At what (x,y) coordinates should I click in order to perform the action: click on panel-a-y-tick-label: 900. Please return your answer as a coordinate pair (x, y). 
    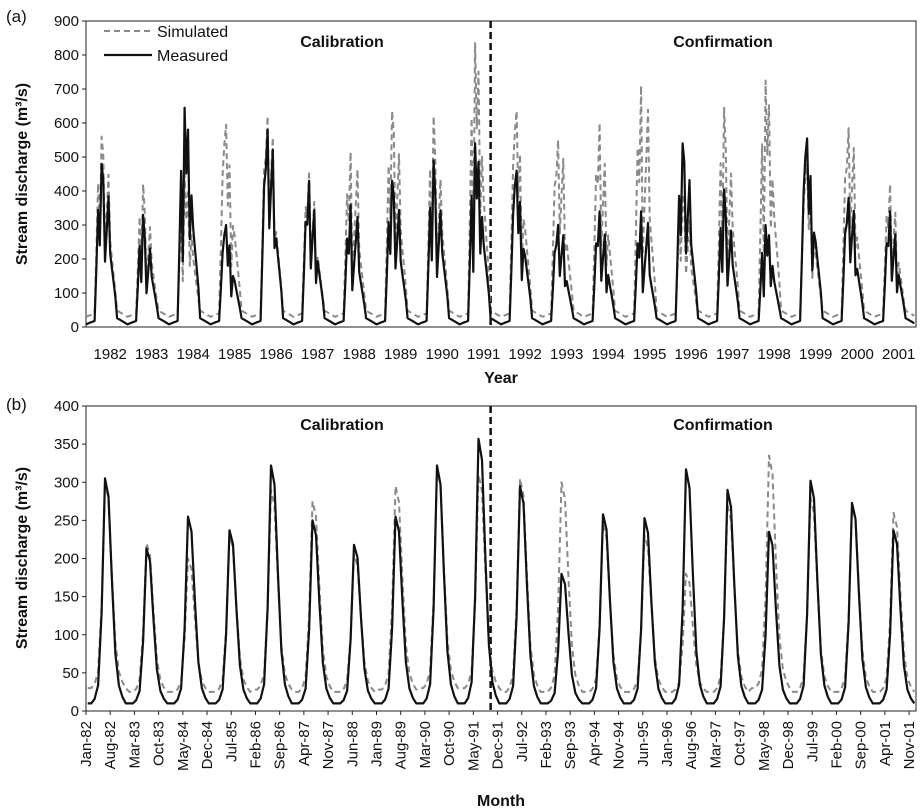
    Looking at the image, I should click on (66, 21).